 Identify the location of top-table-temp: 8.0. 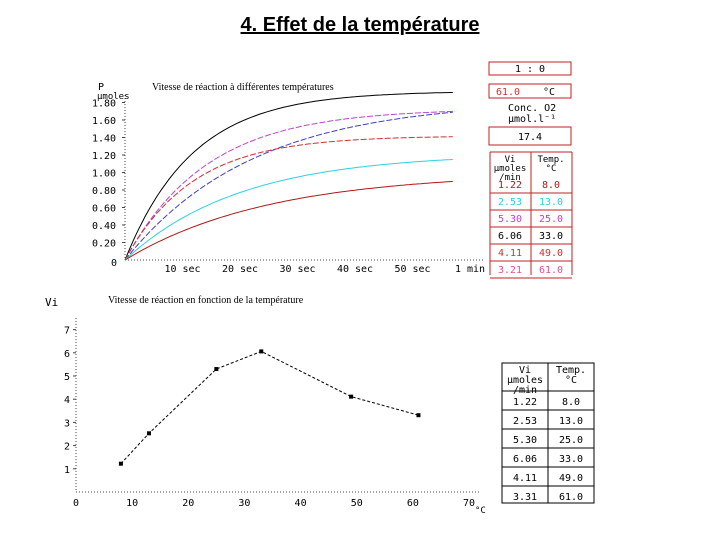
(551, 185).